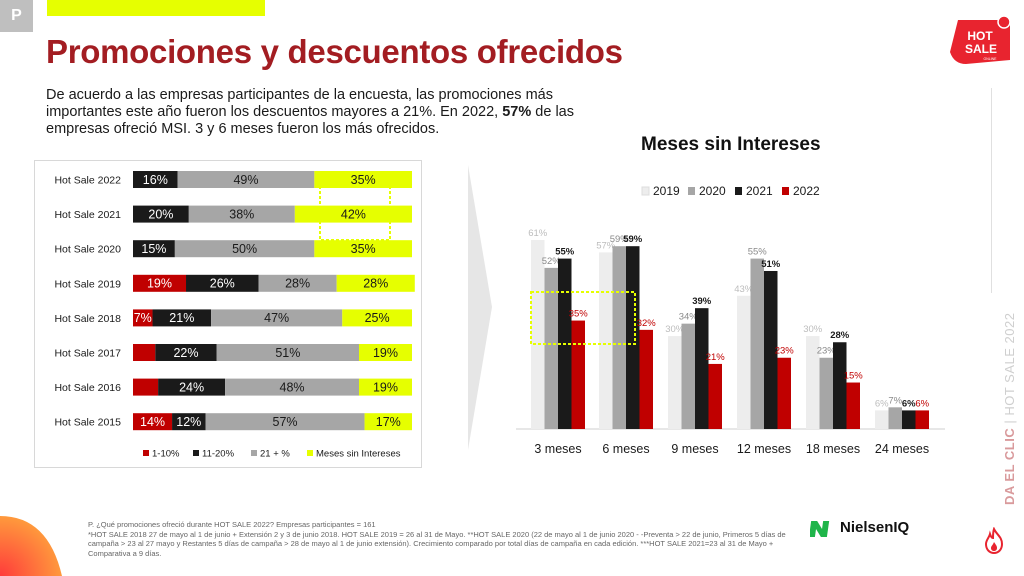  Describe the element at coordinates (980, 39) in the screenshot. I see `hot-sale-logo: HOT SALE ONLINE` at that location.